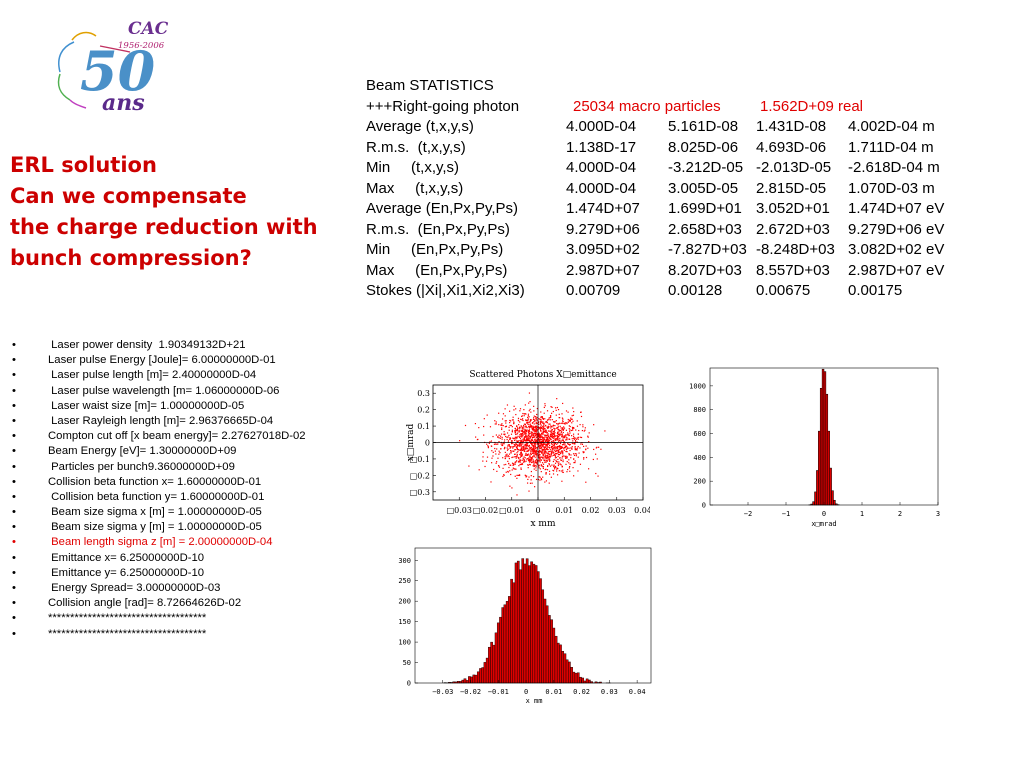 The height and width of the screenshot is (768, 1024). Describe the element at coordinates (463, 681) in the screenshot. I see `hist-bar` at that location.